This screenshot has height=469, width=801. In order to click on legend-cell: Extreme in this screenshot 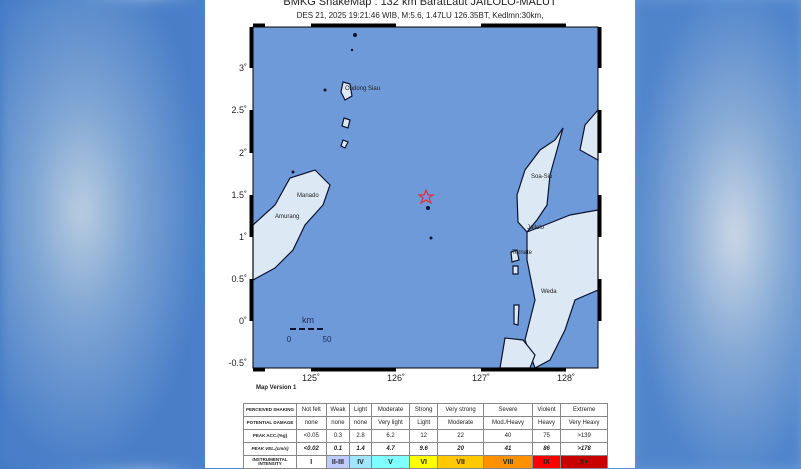, I will do `click(584, 410)`.